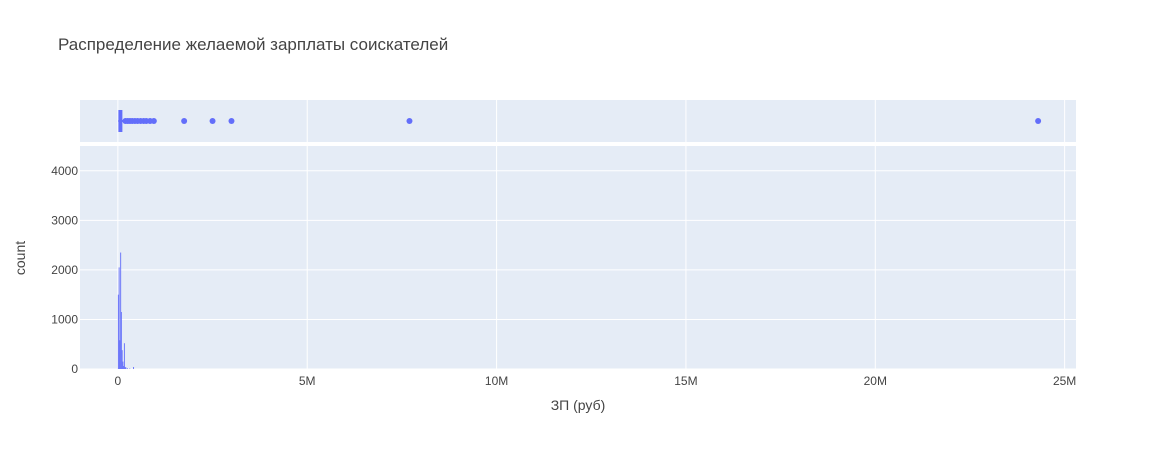 Image resolution: width=1156 pixels, height=455 pixels. Describe the element at coordinates (578, 122) in the screenshot. I see `marginal-box-plot` at that location.